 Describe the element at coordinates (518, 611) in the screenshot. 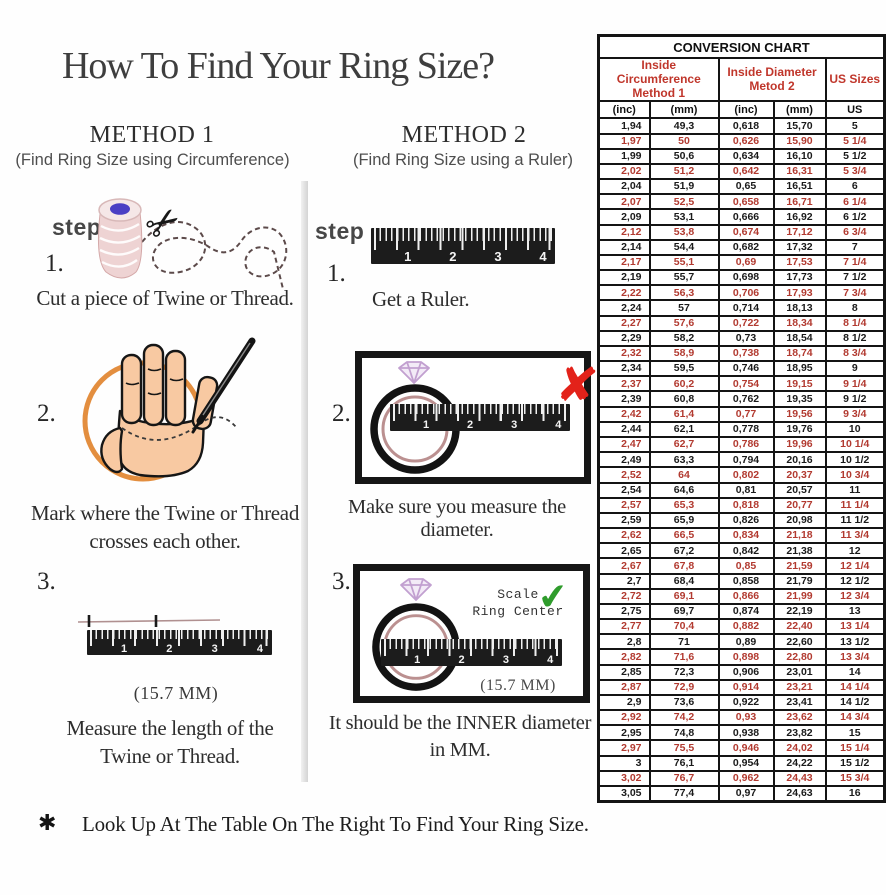

I see `label-line: Ring Center` at that location.